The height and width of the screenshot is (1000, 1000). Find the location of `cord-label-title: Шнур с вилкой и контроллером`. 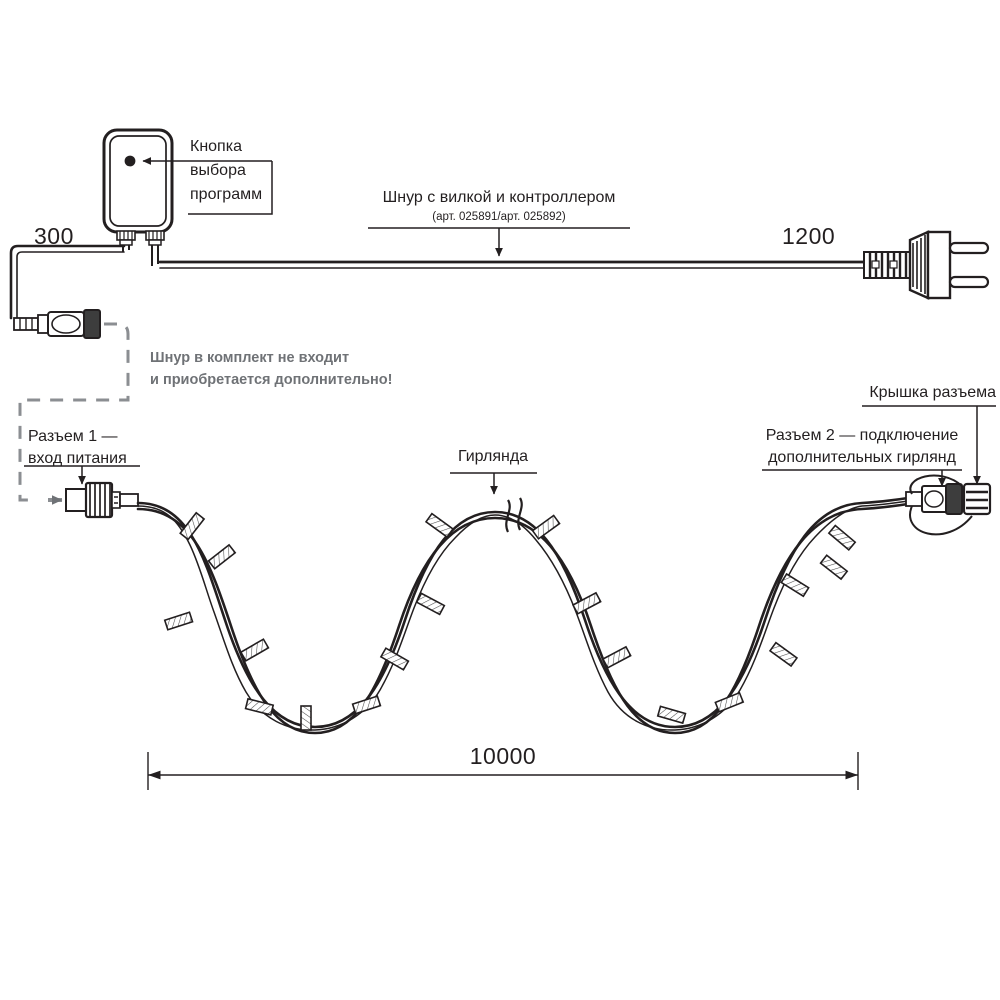

cord-label-title: Шнур с вилкой и контроллером is located at coordinates (499, 197).